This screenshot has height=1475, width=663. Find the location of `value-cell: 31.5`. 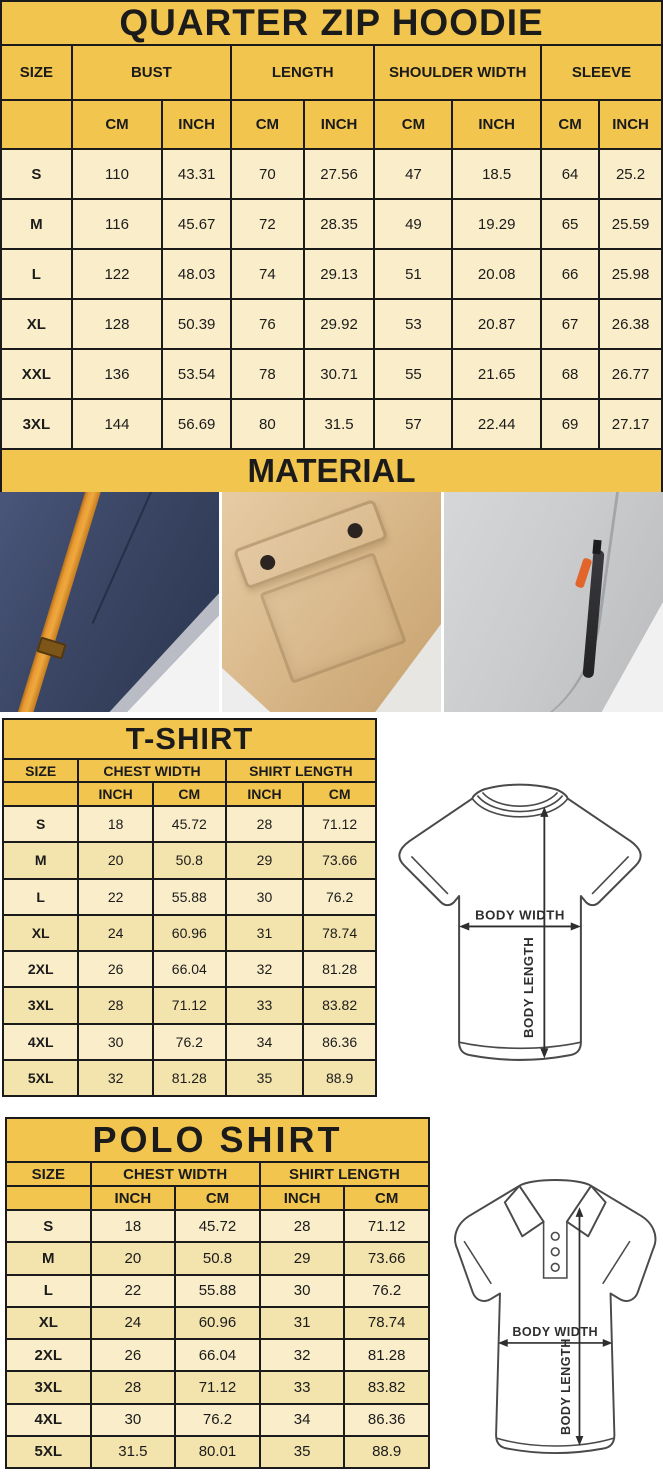

value-cell: 31.5 is located at coordinates (339, 424).